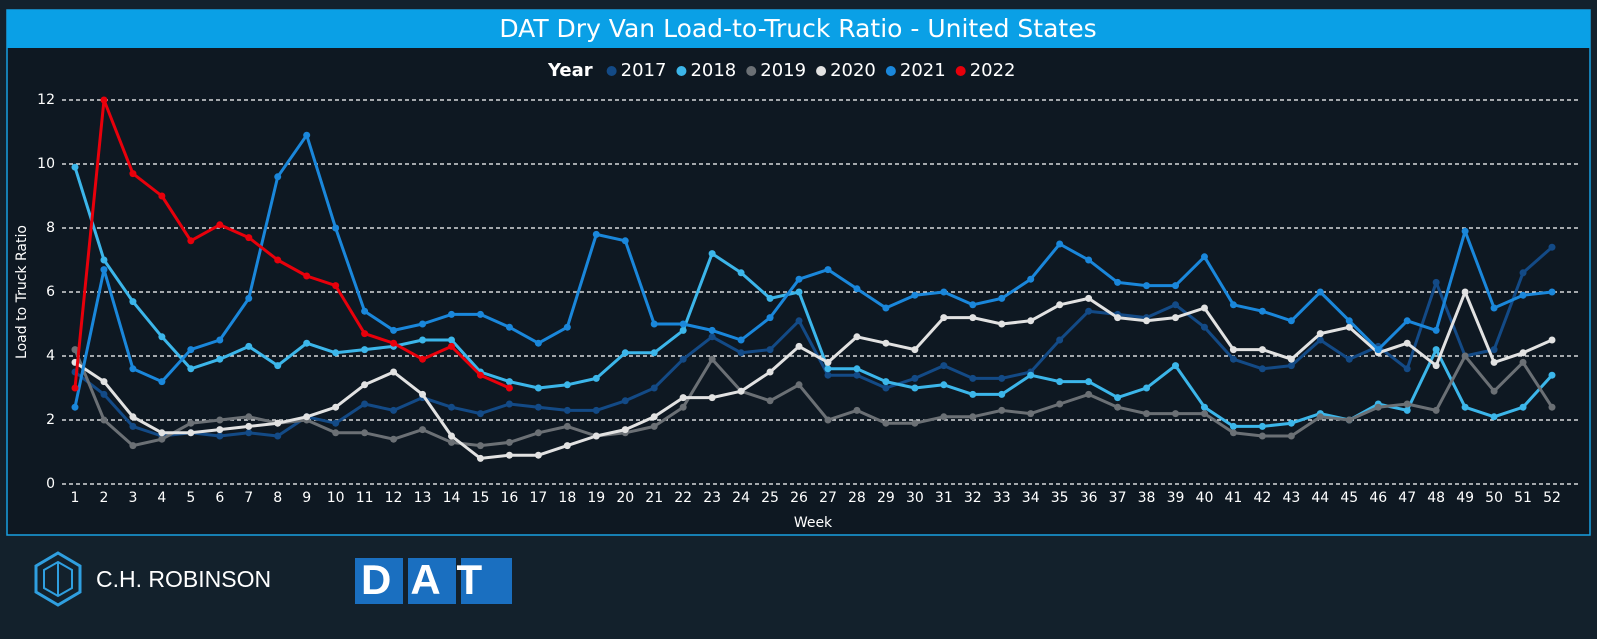  I want to click on series-line, so click(292, 244).